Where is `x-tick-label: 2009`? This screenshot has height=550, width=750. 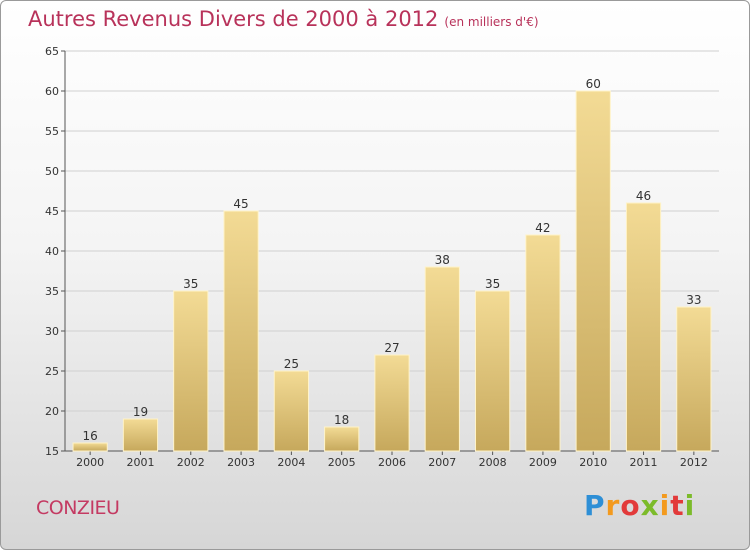
x-tick-label: 2009 is located at coordinates (543, 462).